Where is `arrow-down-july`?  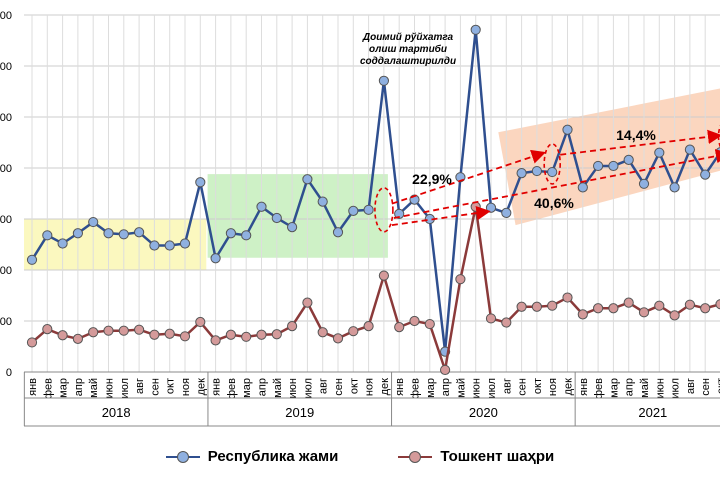 arrow-down-july is located at coordinates (441, 216).